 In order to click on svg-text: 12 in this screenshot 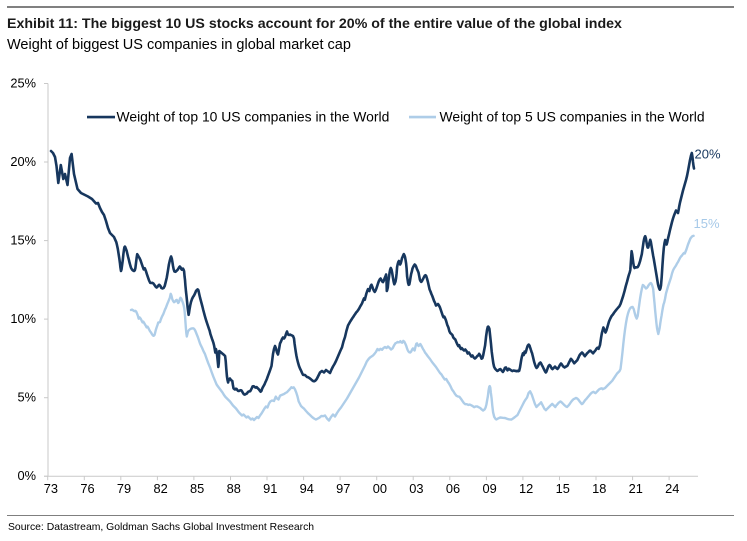, I will do `click(526, 488)`.